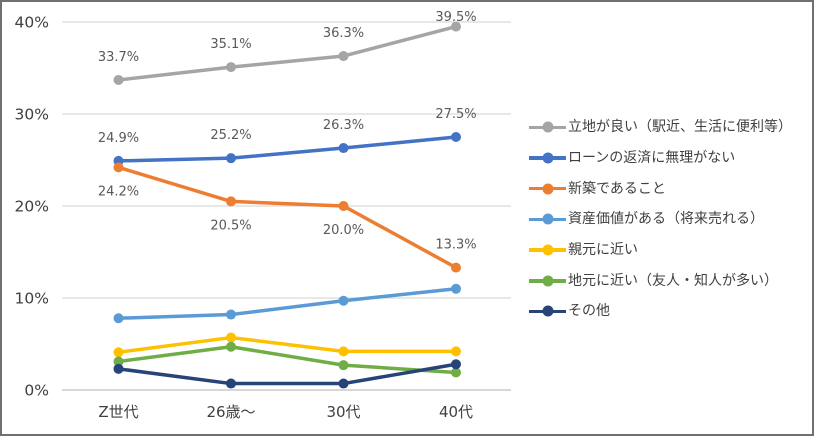 This screenshot has width=814, height=436. I want to click on legend-item: 立地が良い（駅近、生活に便利等）, so click(660, 127).